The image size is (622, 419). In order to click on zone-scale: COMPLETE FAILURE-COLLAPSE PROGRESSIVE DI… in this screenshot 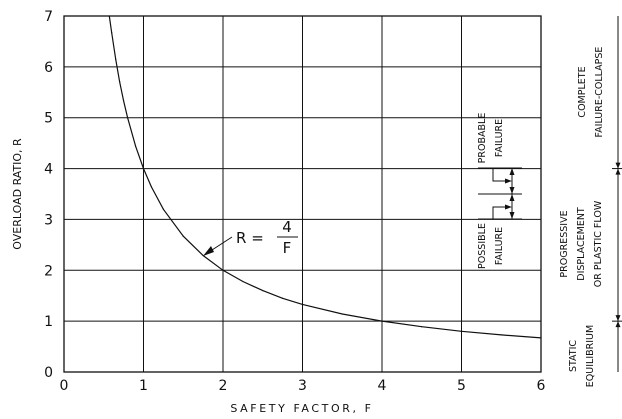, I will do `click(590, 201)`.